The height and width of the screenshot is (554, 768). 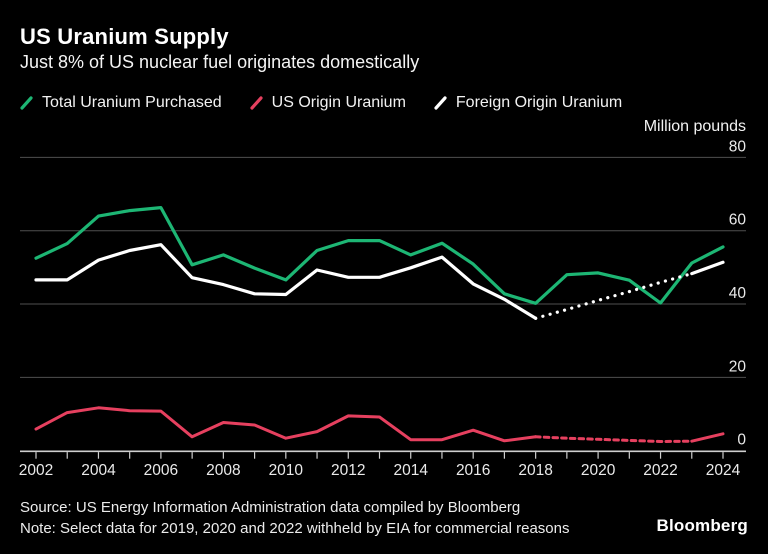 What do you see at coordinates (410, 470) in the screenshot?
I see `x-tick-label-2014: 2014` at bounding box center [410, 470].